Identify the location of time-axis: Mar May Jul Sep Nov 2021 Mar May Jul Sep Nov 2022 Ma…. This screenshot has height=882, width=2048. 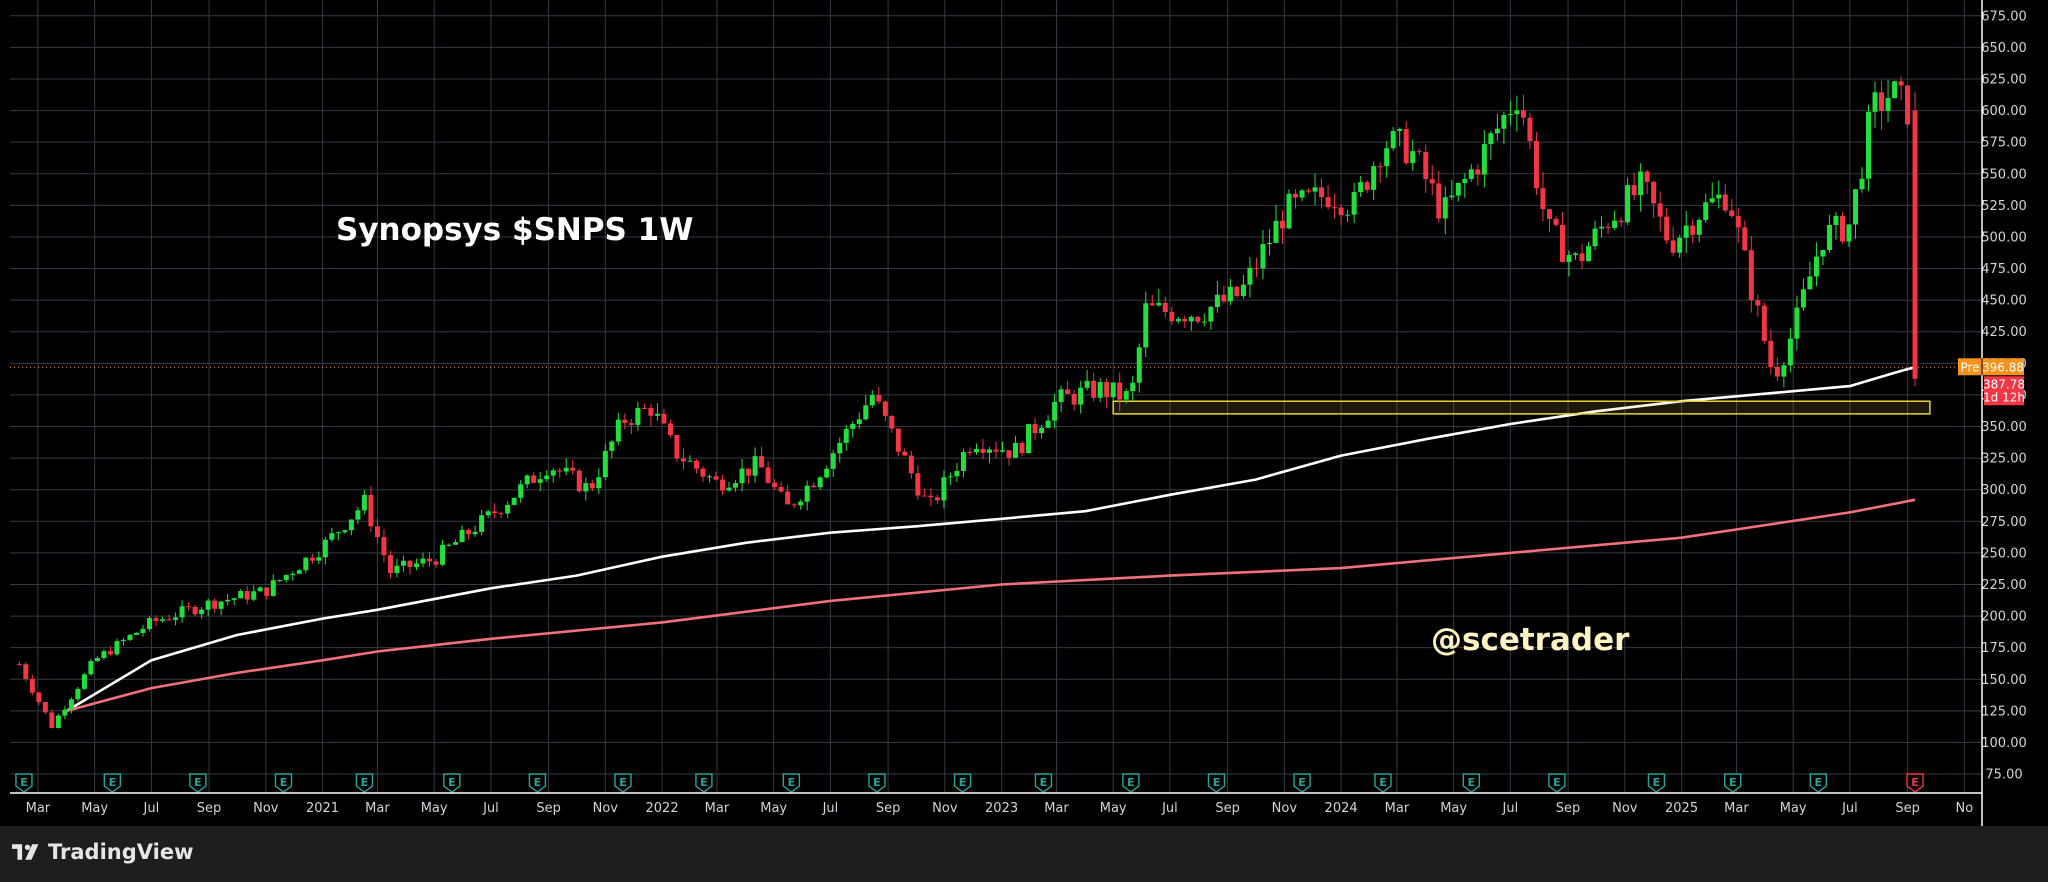
(996, 804).